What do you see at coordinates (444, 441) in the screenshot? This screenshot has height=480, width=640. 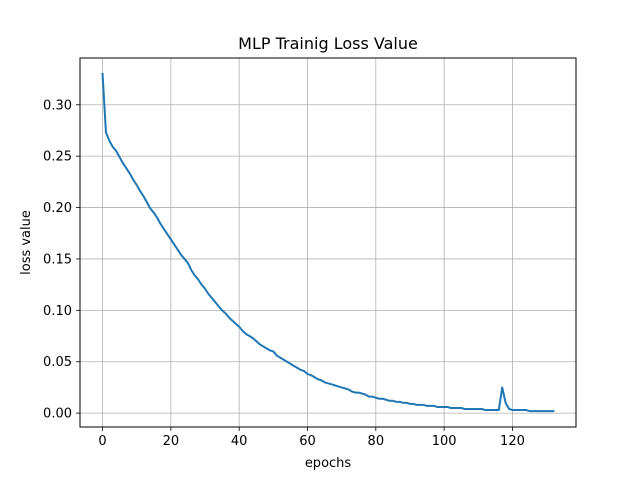 I see `x-tick-label: 100` at bounding box center [444, 441].